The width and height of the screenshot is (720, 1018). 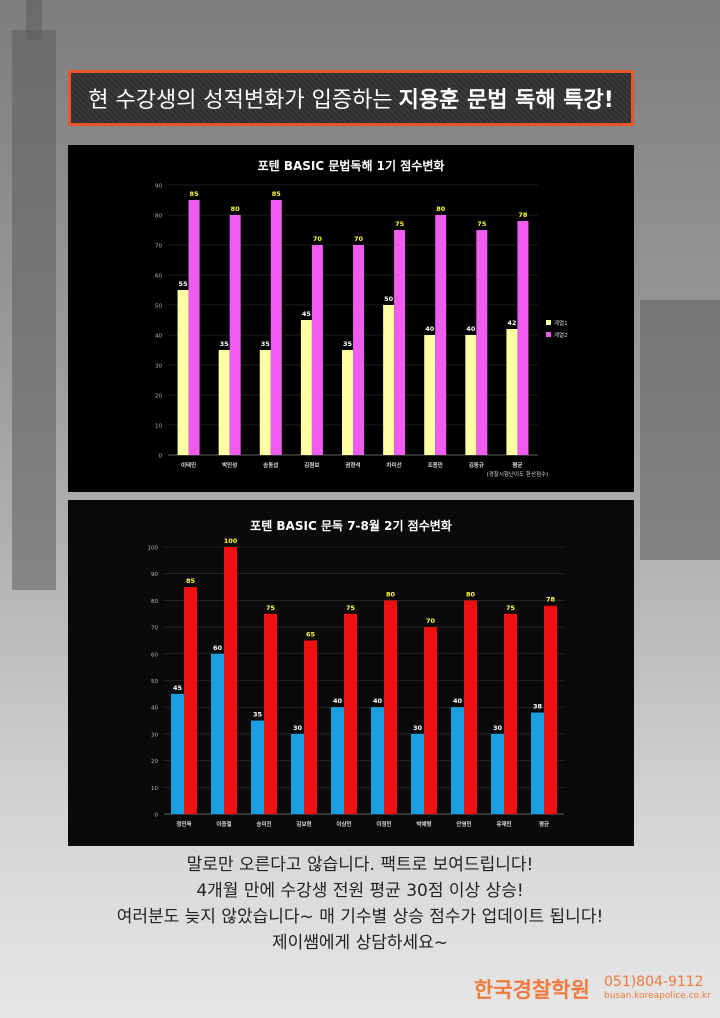 What do you see at coordinates (229, 465) in the screenshot?
I see `x-tick-label: 박민성` at bounding box center [229, 465].